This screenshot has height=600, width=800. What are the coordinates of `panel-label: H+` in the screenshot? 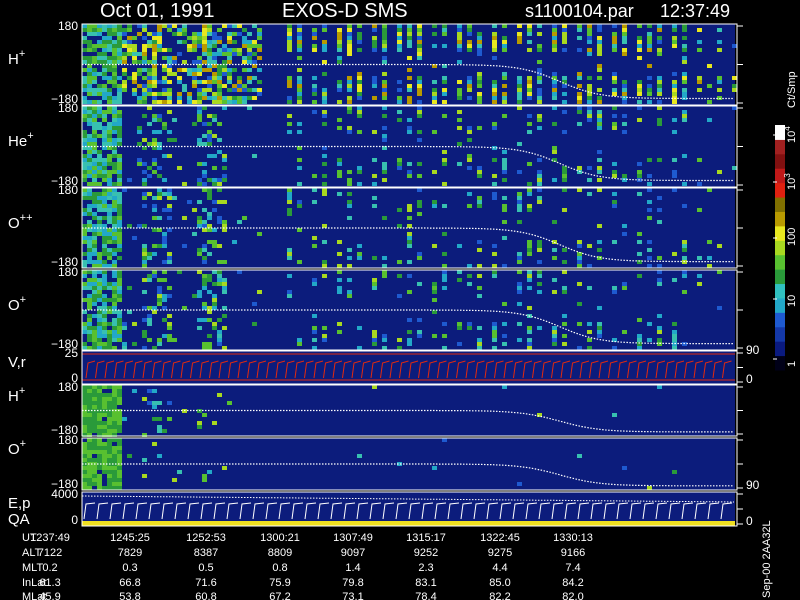 It's located at (16, 395).